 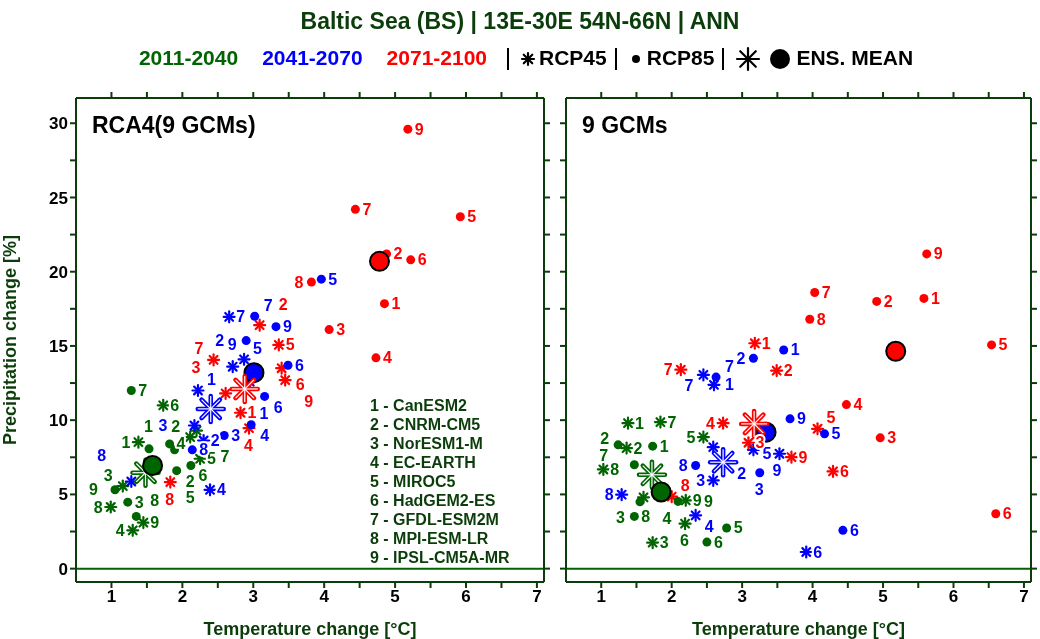 What do you see at coordinates (58, 198) in the screenshot?
I see `y-tick-label: 25` at bounding box center [58, 198].